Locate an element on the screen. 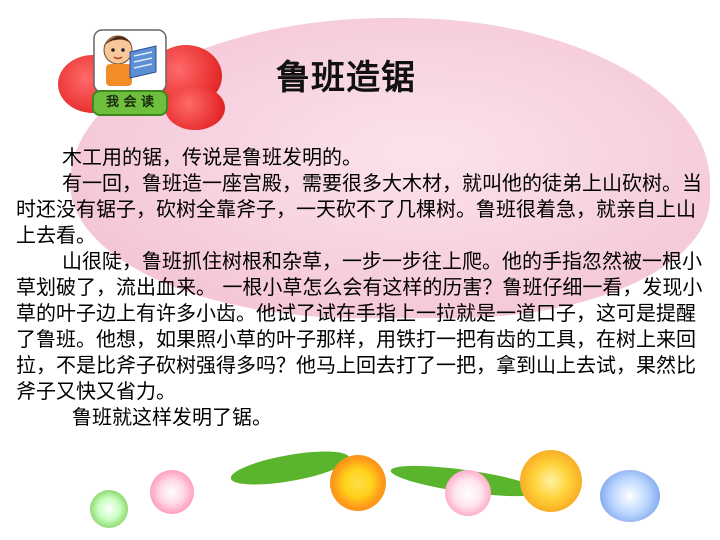 Image resolution: width=720 pixels, height=540 pixels. page-title: 鲁班造锯 is located at coordinates (346, 78).